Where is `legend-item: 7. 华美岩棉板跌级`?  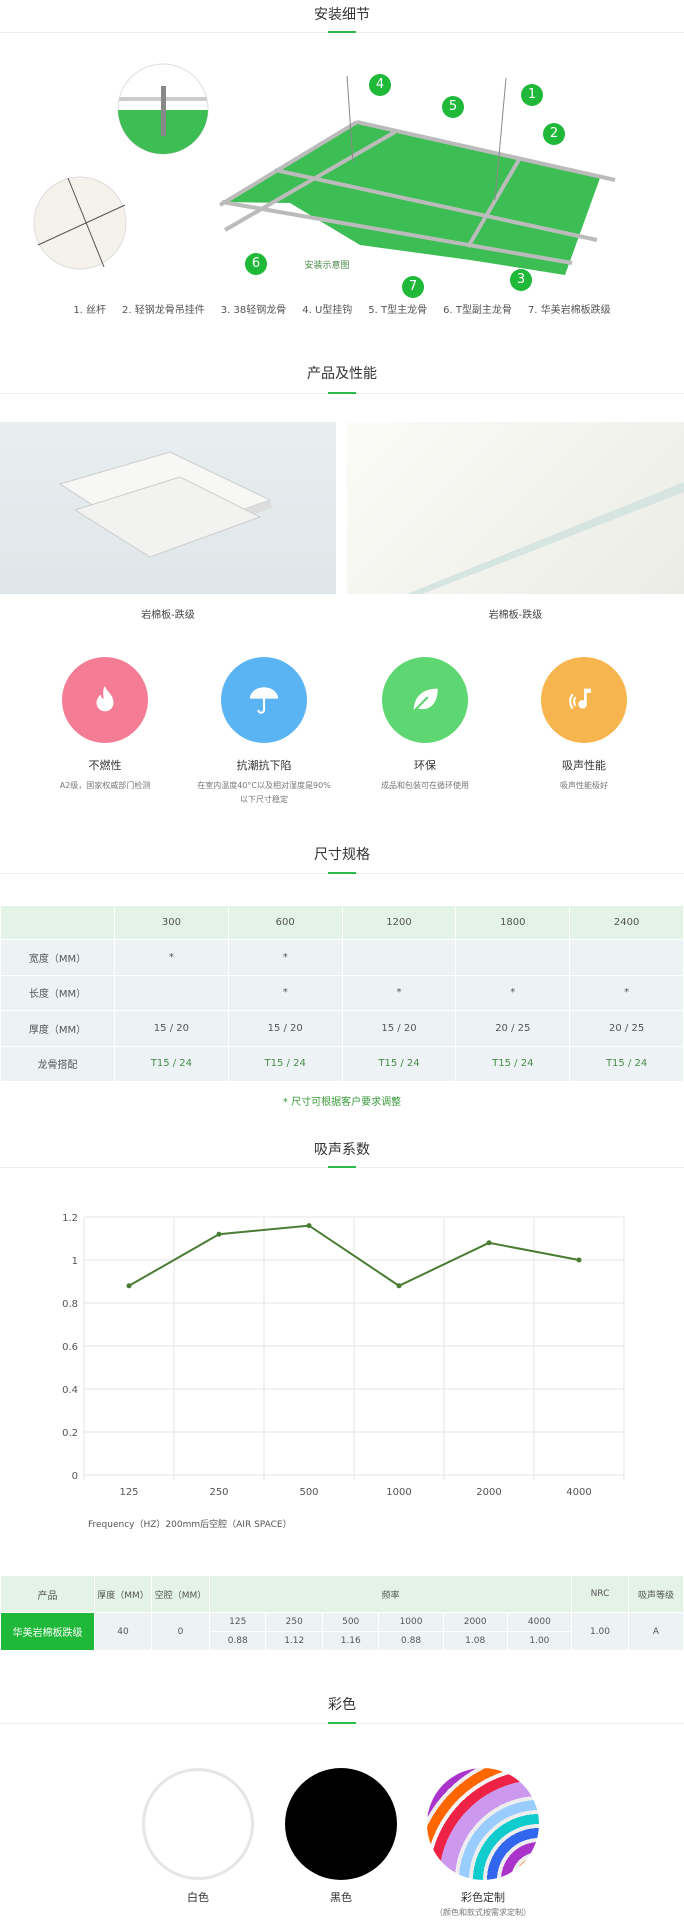
legend-item: 7. 华美岩棉板跌级 is located at coordinates (569, 310).